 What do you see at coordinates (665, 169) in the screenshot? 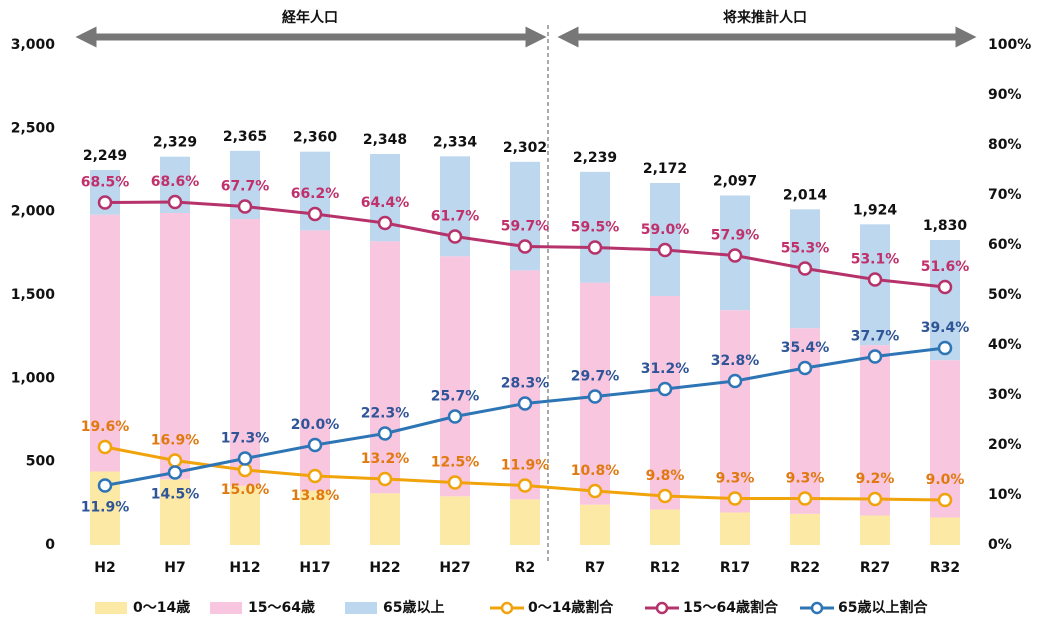
I see `total-label: 2,172` at bounding box center [665, 169].